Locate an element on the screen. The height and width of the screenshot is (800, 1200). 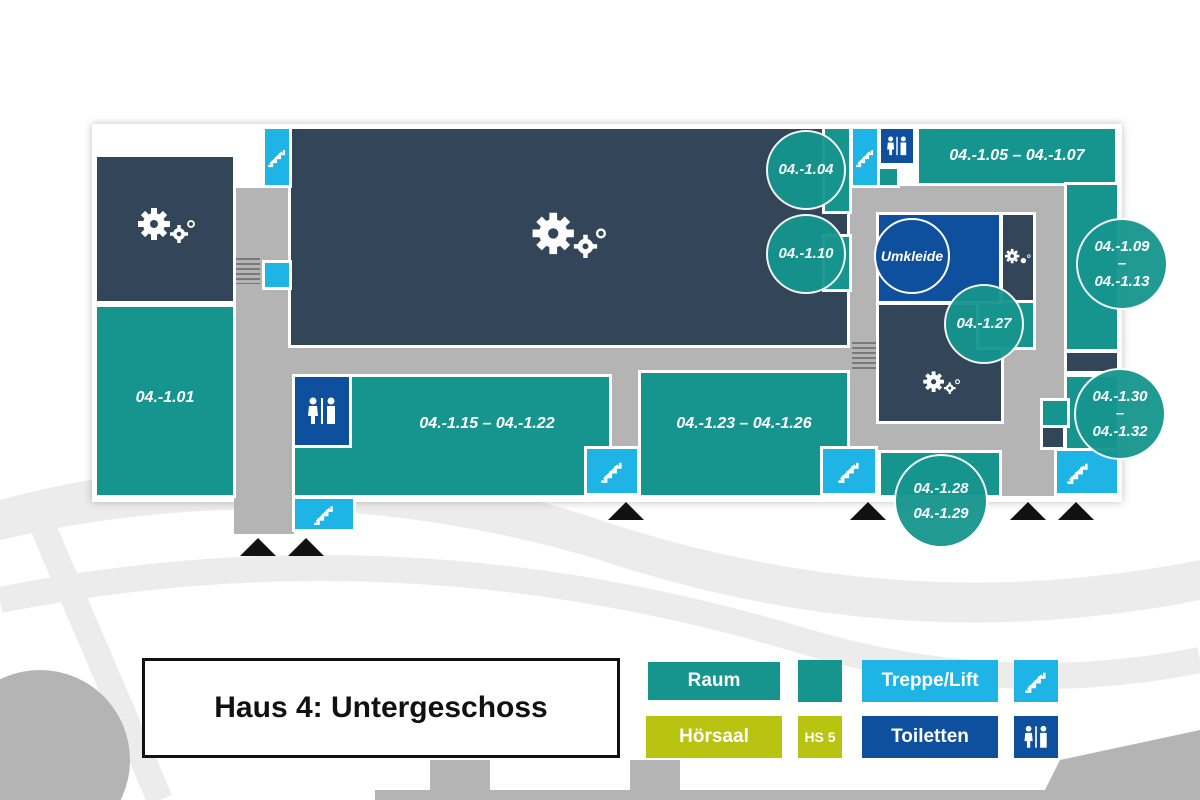
circle-label-umkleide-text: Umkleide is located at coordinates (912, 255).